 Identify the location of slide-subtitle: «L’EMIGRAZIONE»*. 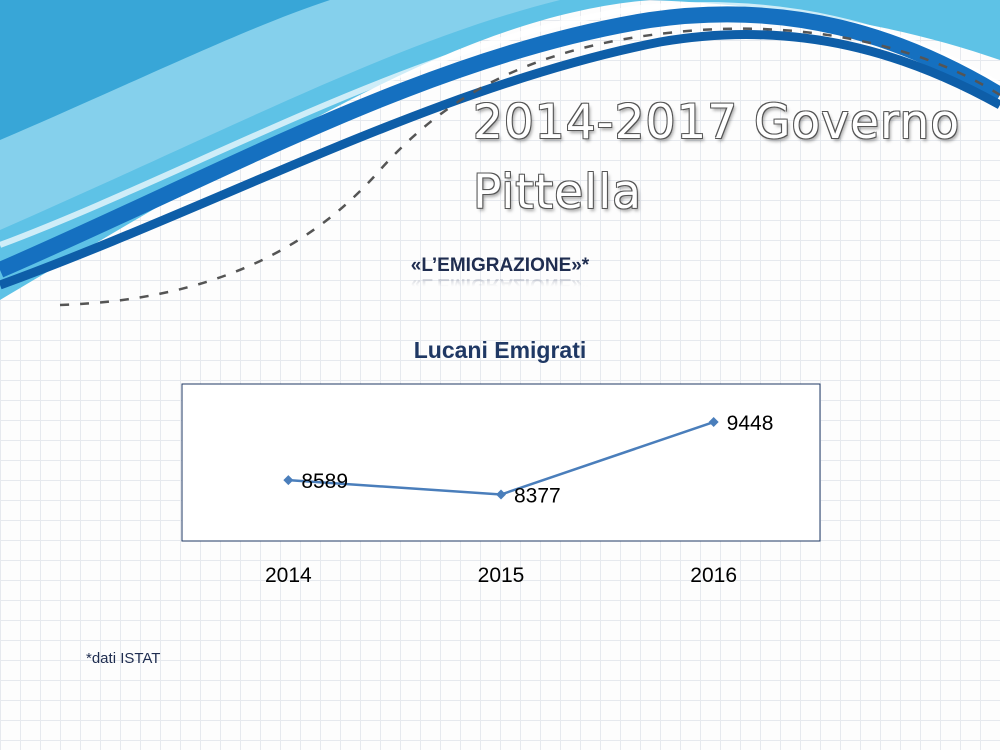
(500, 265).